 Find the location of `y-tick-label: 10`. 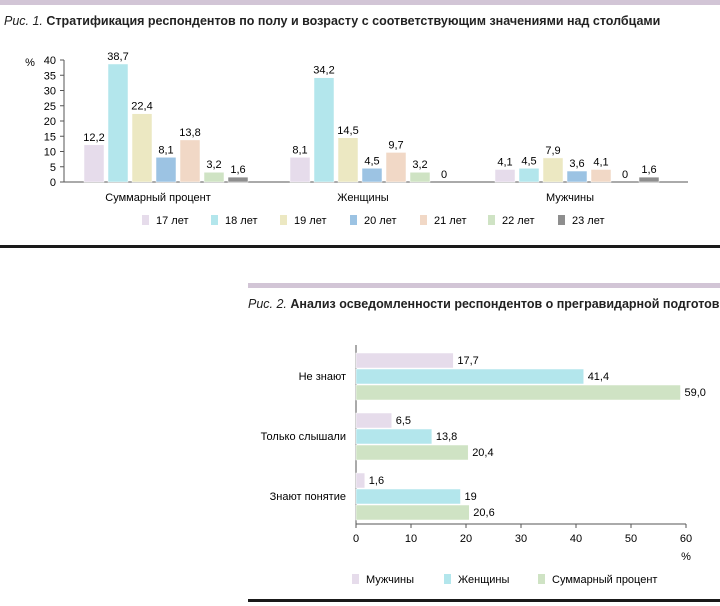

y-tick-label: 10 is located at coordinates (50, 153).